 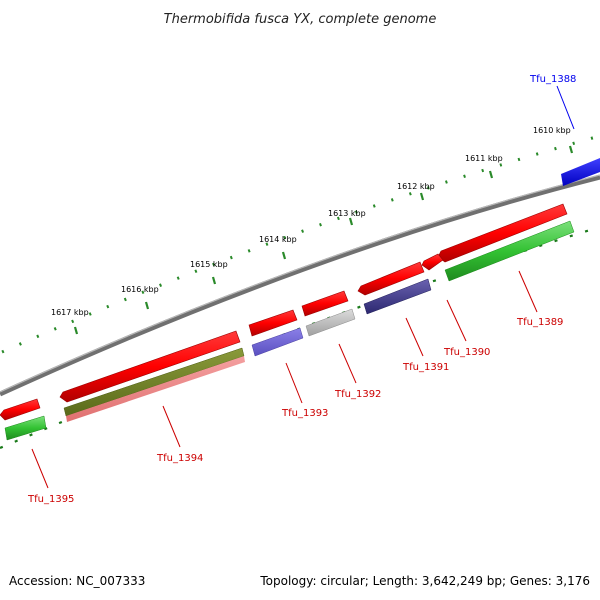 What do you see at coordinates (552, 130) in the screenshot?
I see `tick-label: 1610 kbp` at bounding box center [552, 130].